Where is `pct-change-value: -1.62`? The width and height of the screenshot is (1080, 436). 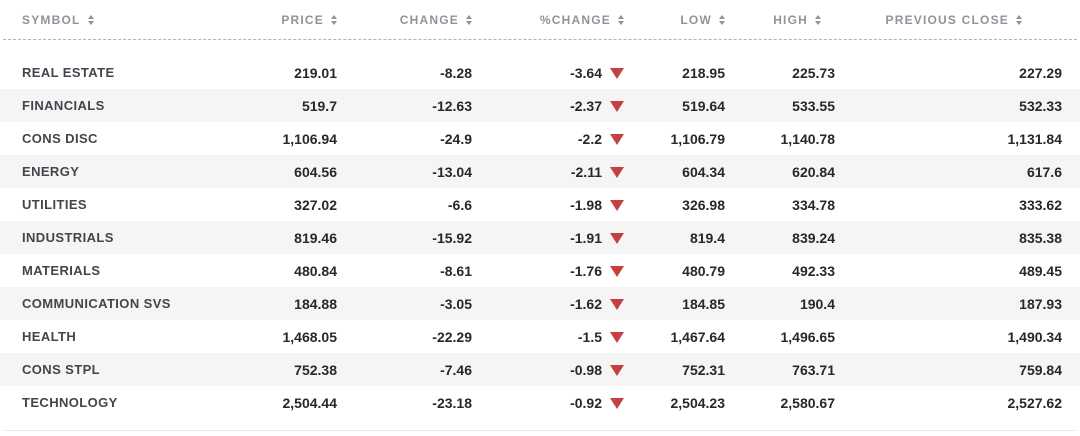
pct-change-value: -1.62 is located at coordinates (586, 303).